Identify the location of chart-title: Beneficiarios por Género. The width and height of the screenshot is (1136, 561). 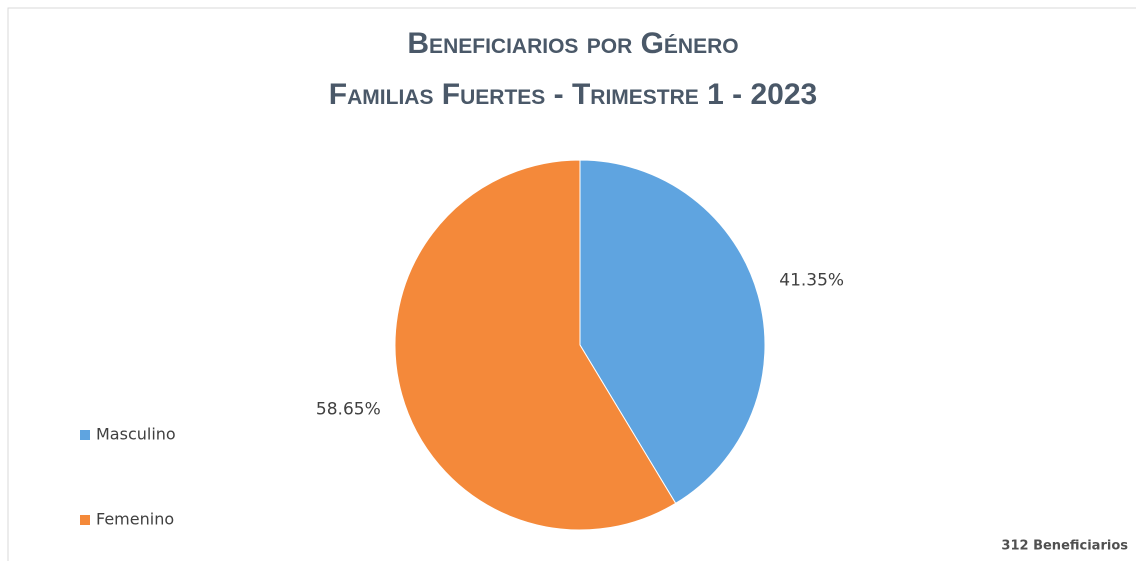
(572, 43).